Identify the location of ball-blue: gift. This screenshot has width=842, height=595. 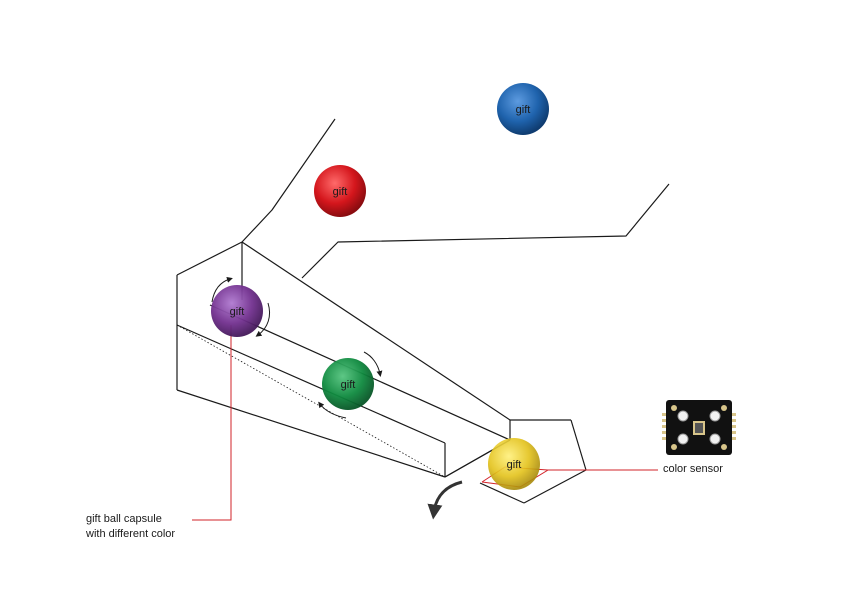
(523, 109).